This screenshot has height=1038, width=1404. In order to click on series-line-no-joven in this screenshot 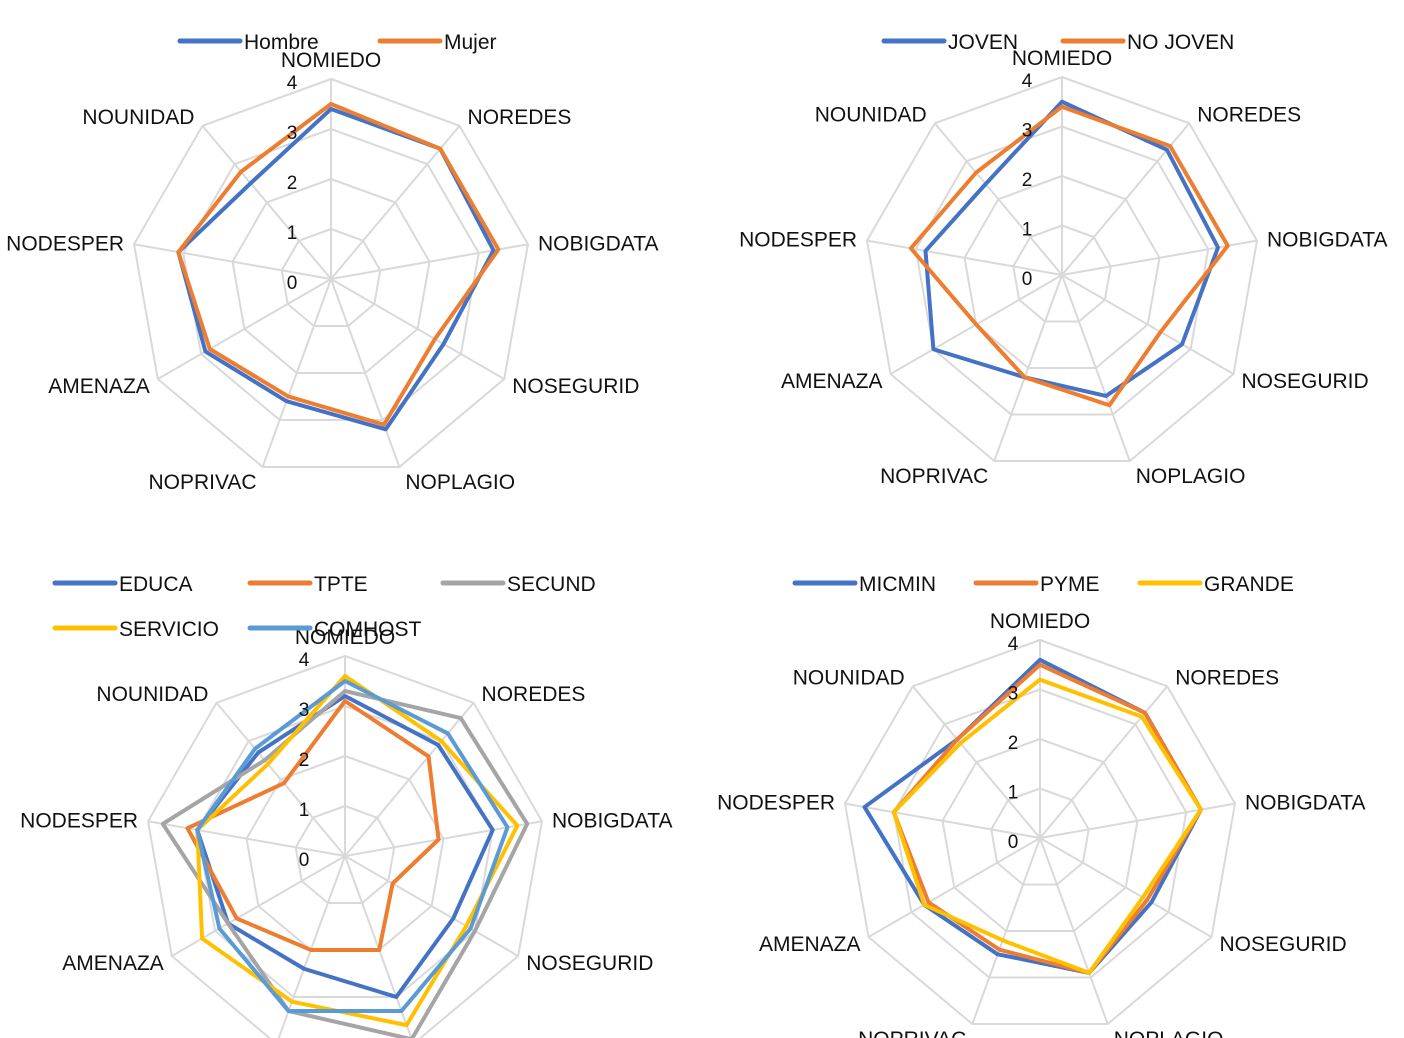, I will do `click(1069, 256)`.